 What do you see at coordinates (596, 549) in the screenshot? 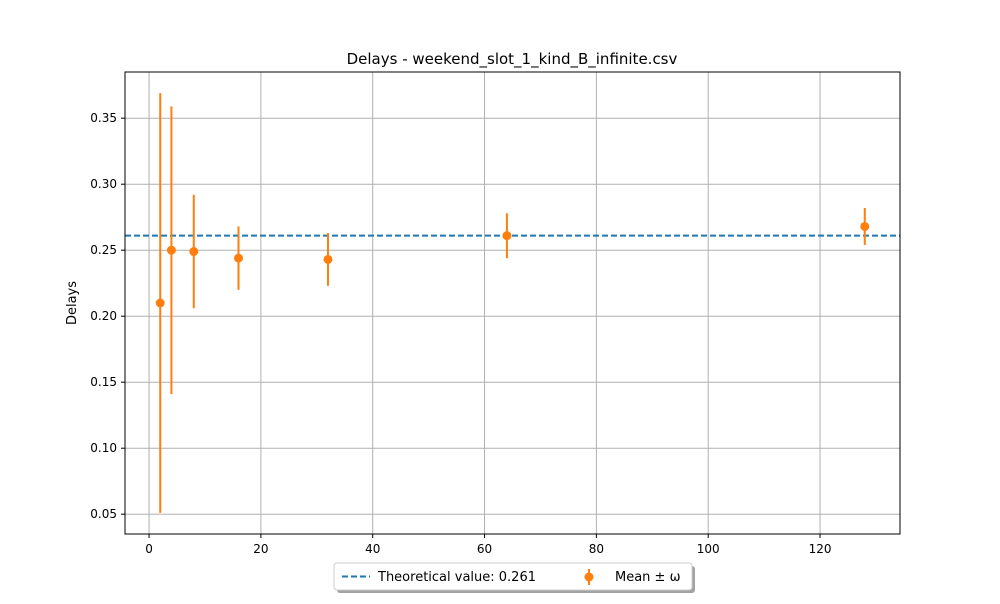
I see `x-tick-label: 80` at bounding box center [596, 549].